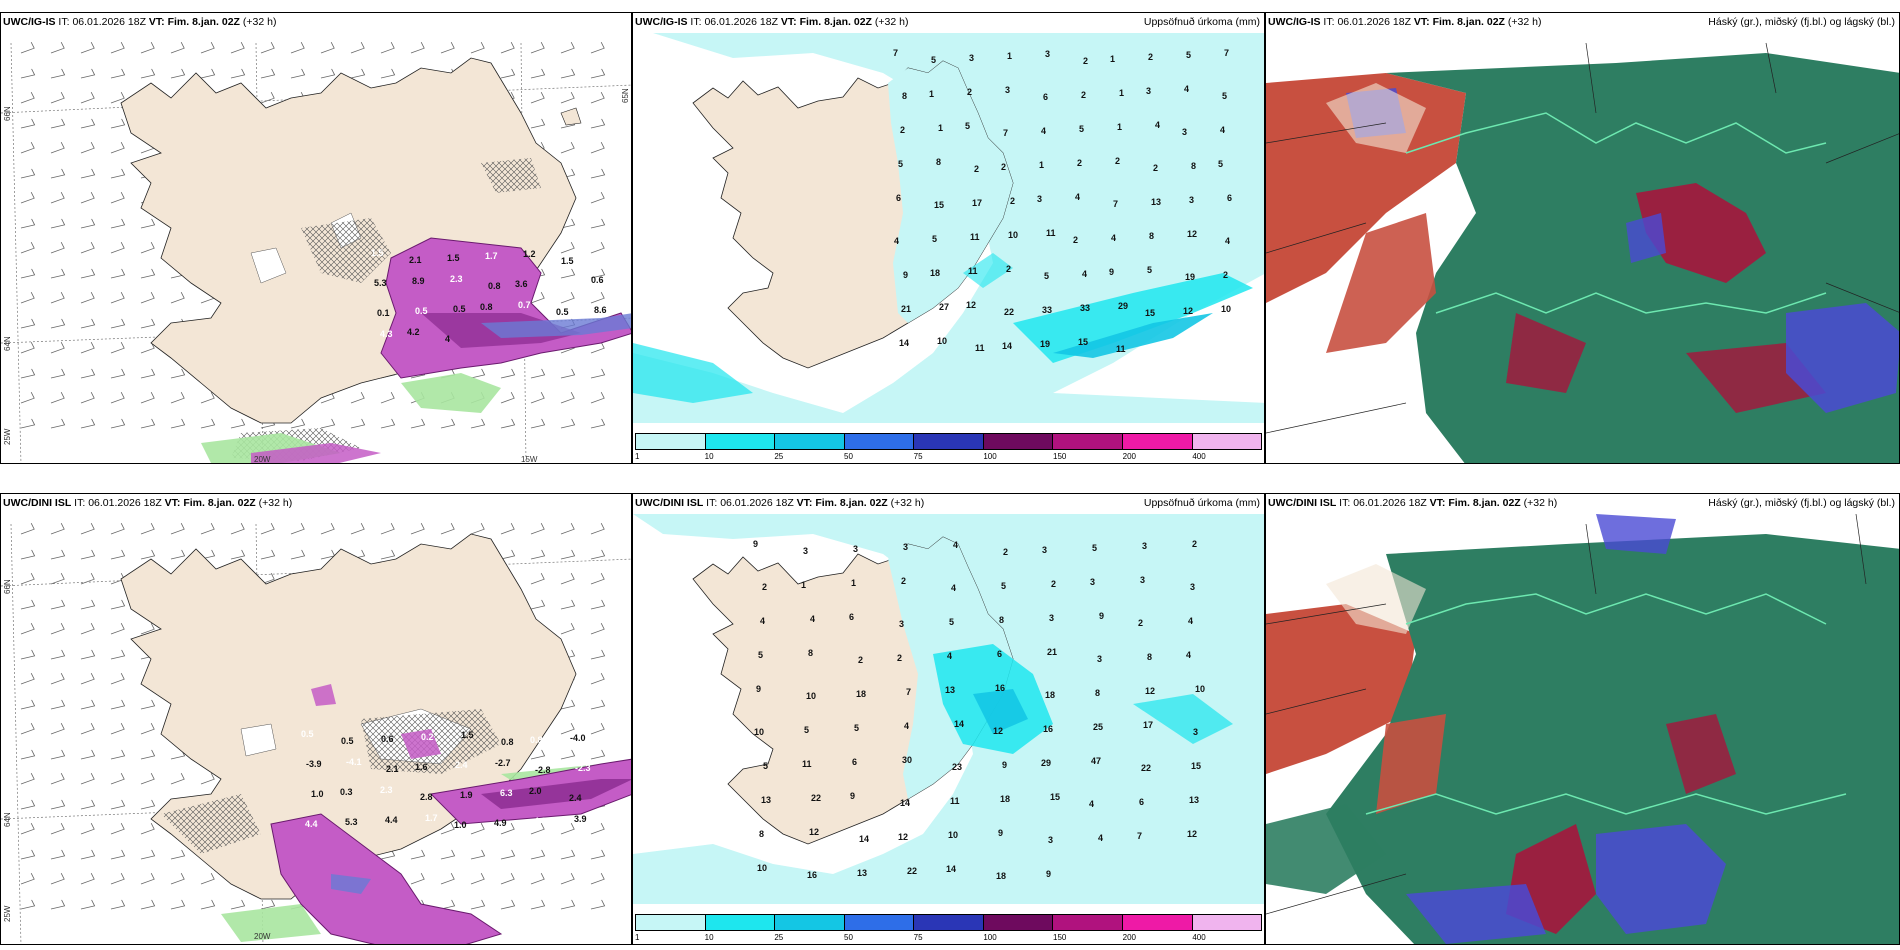 The image size is (1900, 950). Describe the element at coordinates (491, 256) in the screenshot. I see `value-label: 1.7` at that location.